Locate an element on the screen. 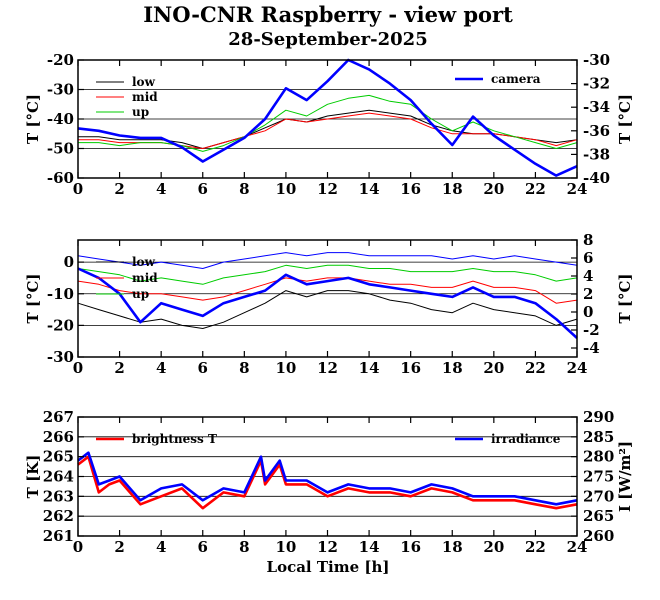 The height and width of the screenshot is (600, 660). y-right-tick-label: -32 is located at coordinates (596, 84).